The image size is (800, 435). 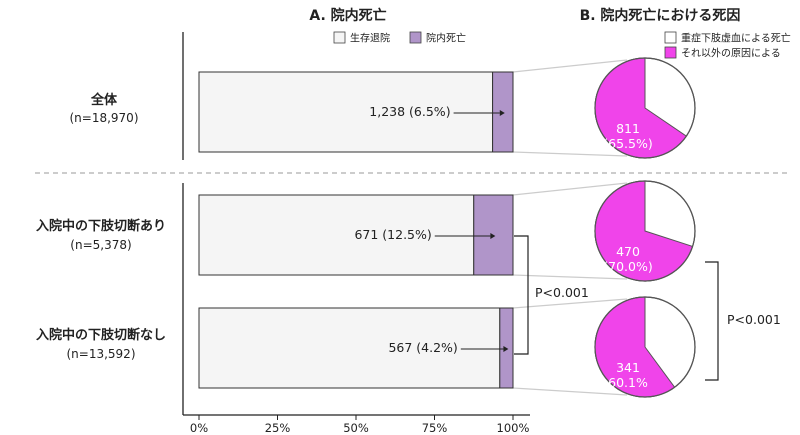 I want to click on legend-b-cli-label: 重症下肢虚血による死亡, so click(x=736, y=38).